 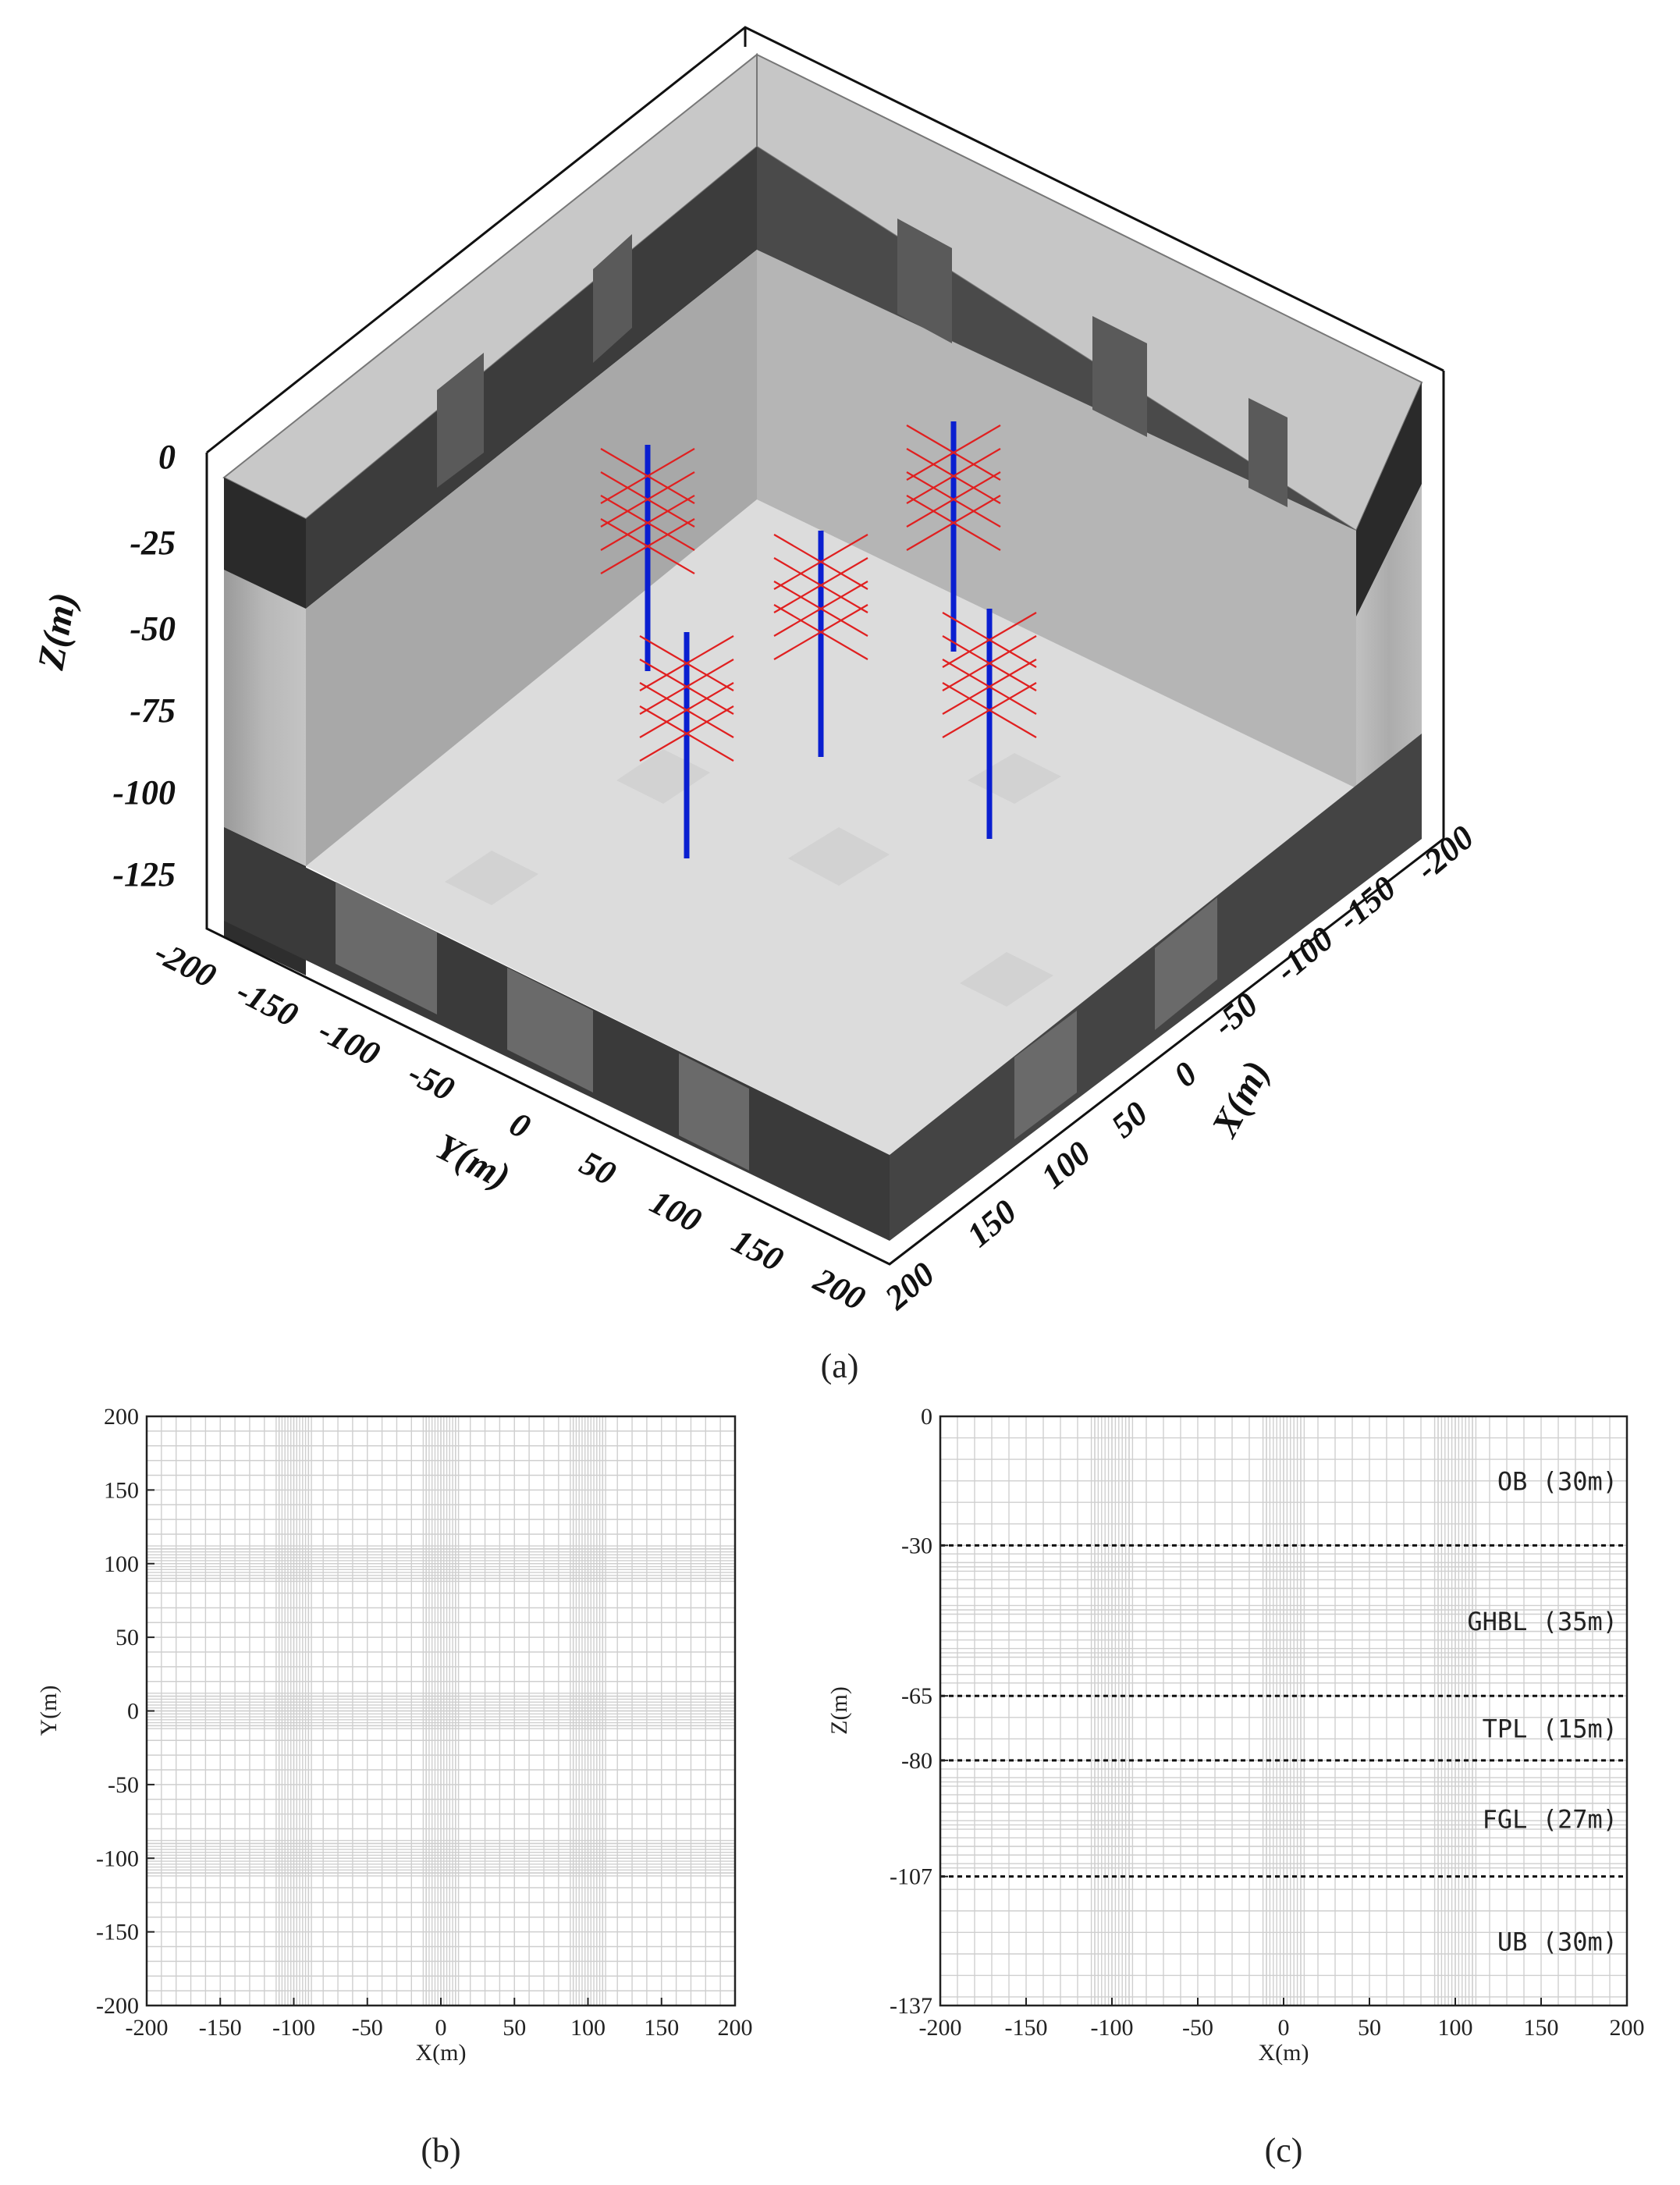 I want to click on y-axis-label: Y(m), so click(x=473, y=1162).